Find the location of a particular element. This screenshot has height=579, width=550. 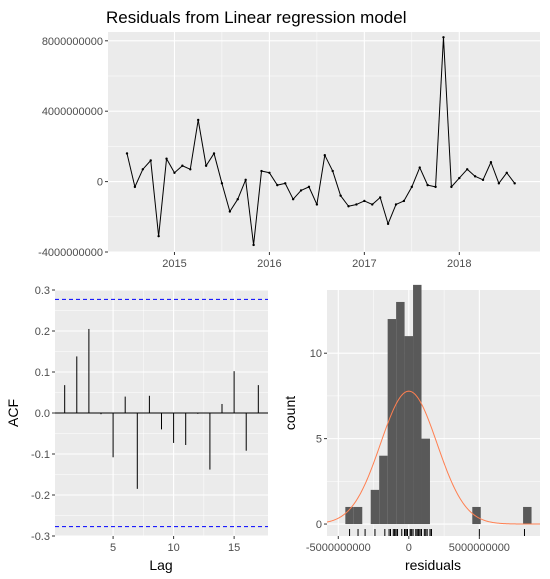

y-tick-label: 8000000000 is located at coordinates (72, 42).